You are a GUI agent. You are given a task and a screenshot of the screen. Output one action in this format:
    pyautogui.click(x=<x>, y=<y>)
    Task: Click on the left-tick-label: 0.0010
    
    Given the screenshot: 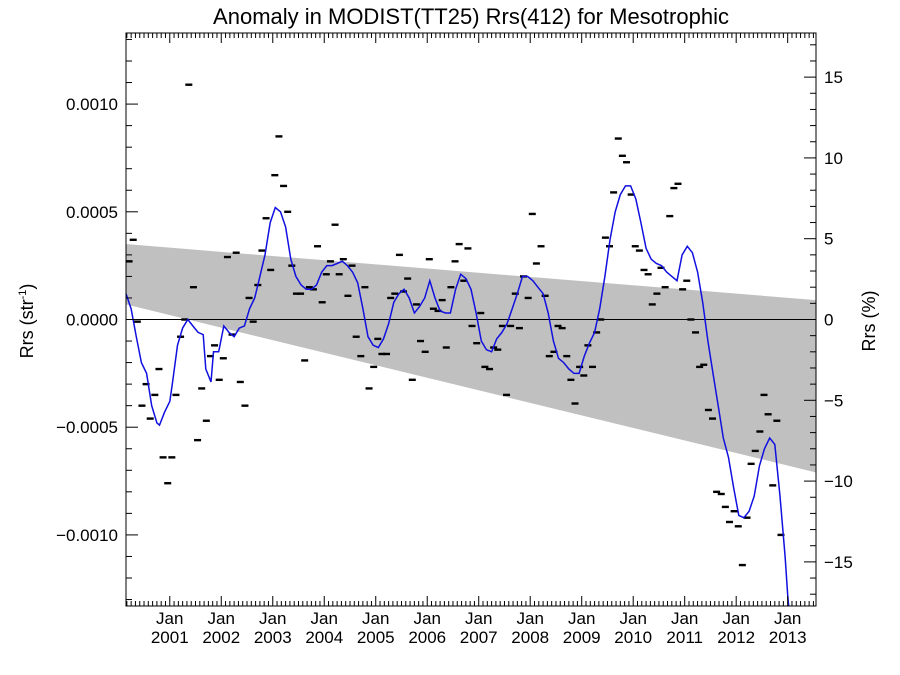 What is the action you would take?
    pyautogui.click(x=92, y=104)
    